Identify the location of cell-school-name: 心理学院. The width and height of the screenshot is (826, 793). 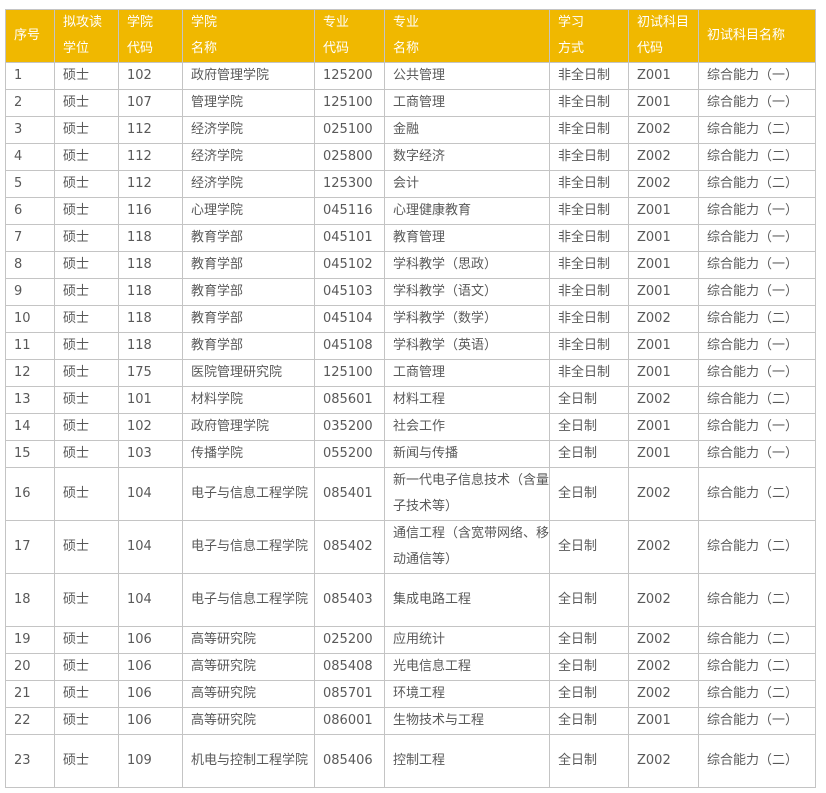
(248, 211).